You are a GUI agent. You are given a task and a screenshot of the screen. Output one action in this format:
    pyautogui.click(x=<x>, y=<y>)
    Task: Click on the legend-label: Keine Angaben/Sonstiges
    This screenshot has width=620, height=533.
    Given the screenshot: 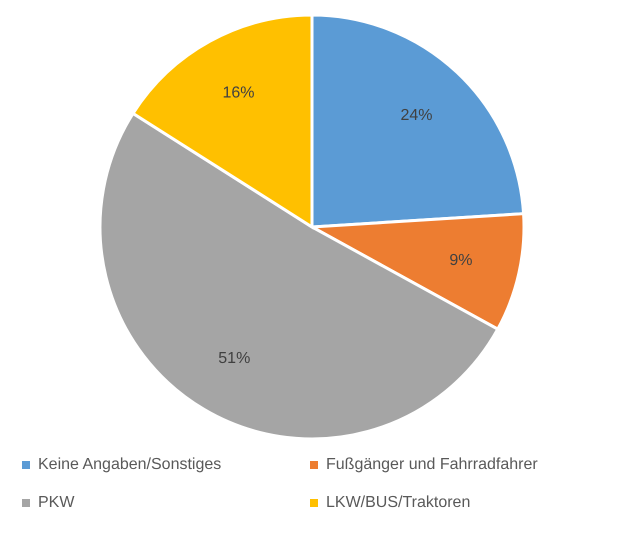 What is the action you would take?
    pyautogui.click(x=130, y=465)
    